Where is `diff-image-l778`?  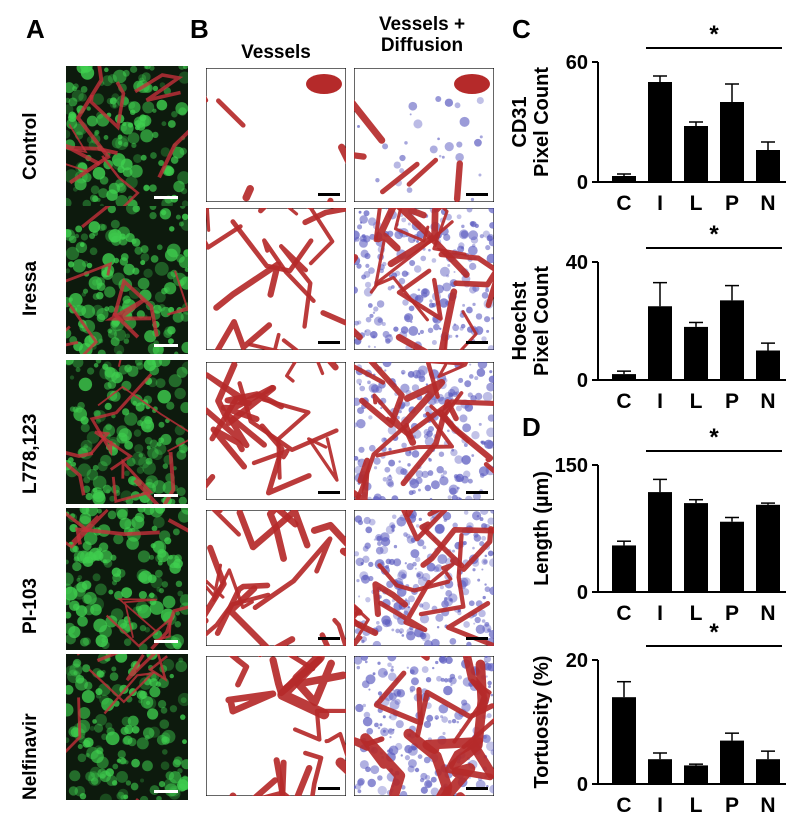
diff-image-l778 is located at coordinates (424, 431).